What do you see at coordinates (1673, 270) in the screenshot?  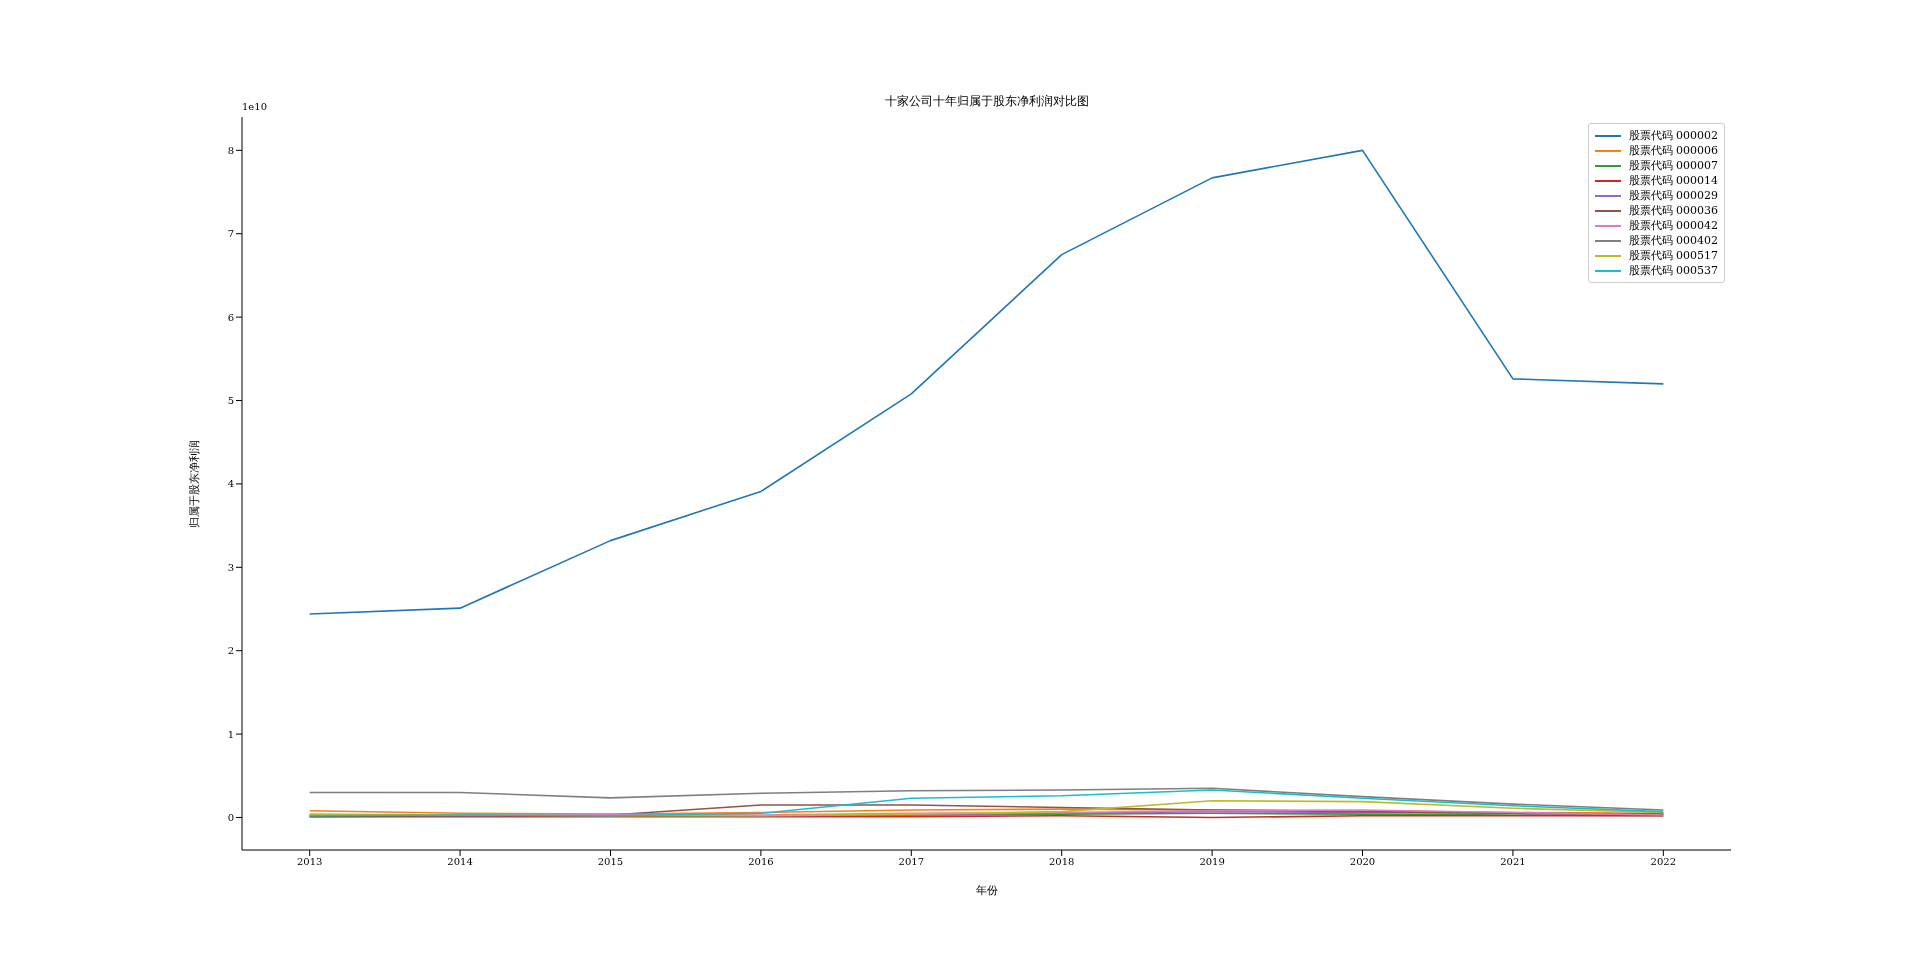 I see `legend-label: 股票代码 000537` at bounding box center [1673, 270].